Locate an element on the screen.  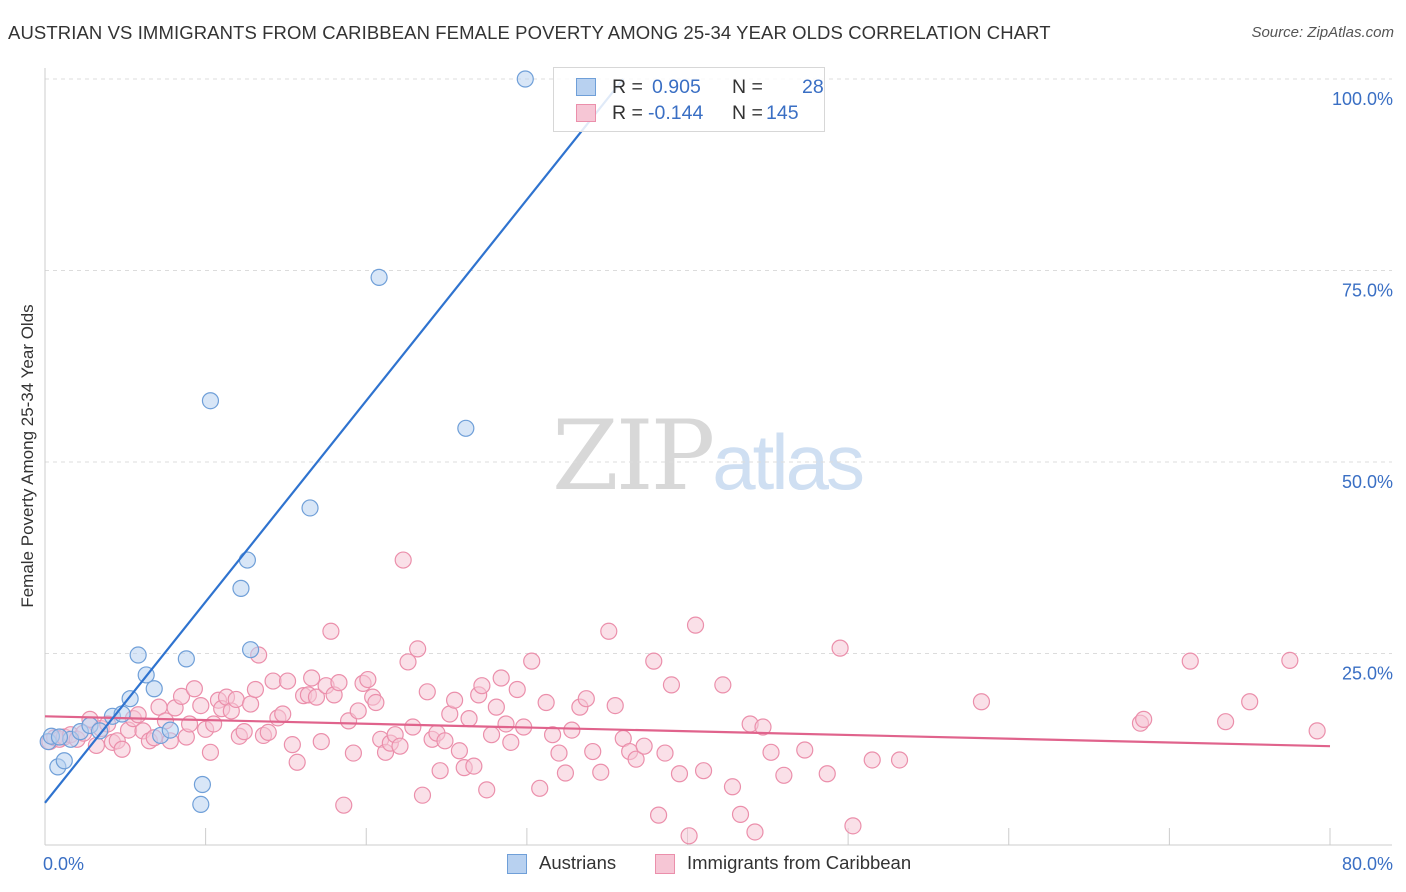
y-tick-label: 50.0% is located at coordinates (1367, 482).